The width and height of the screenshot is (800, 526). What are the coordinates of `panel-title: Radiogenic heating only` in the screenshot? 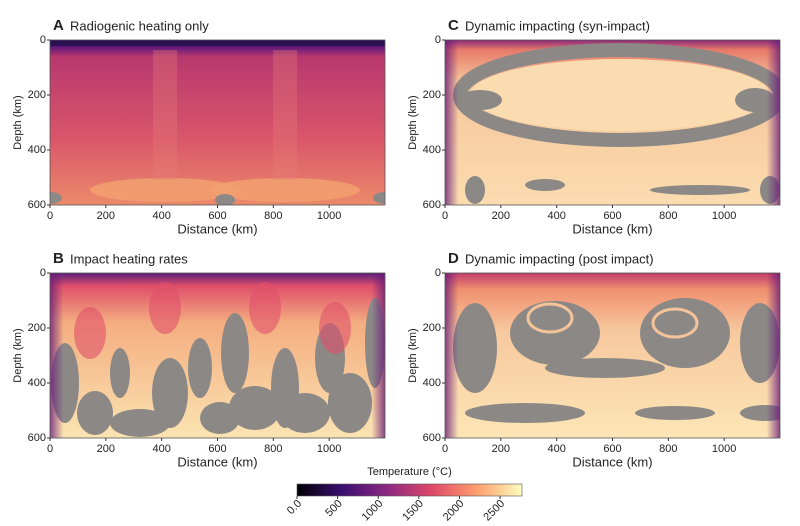 It's located at (139, 25).